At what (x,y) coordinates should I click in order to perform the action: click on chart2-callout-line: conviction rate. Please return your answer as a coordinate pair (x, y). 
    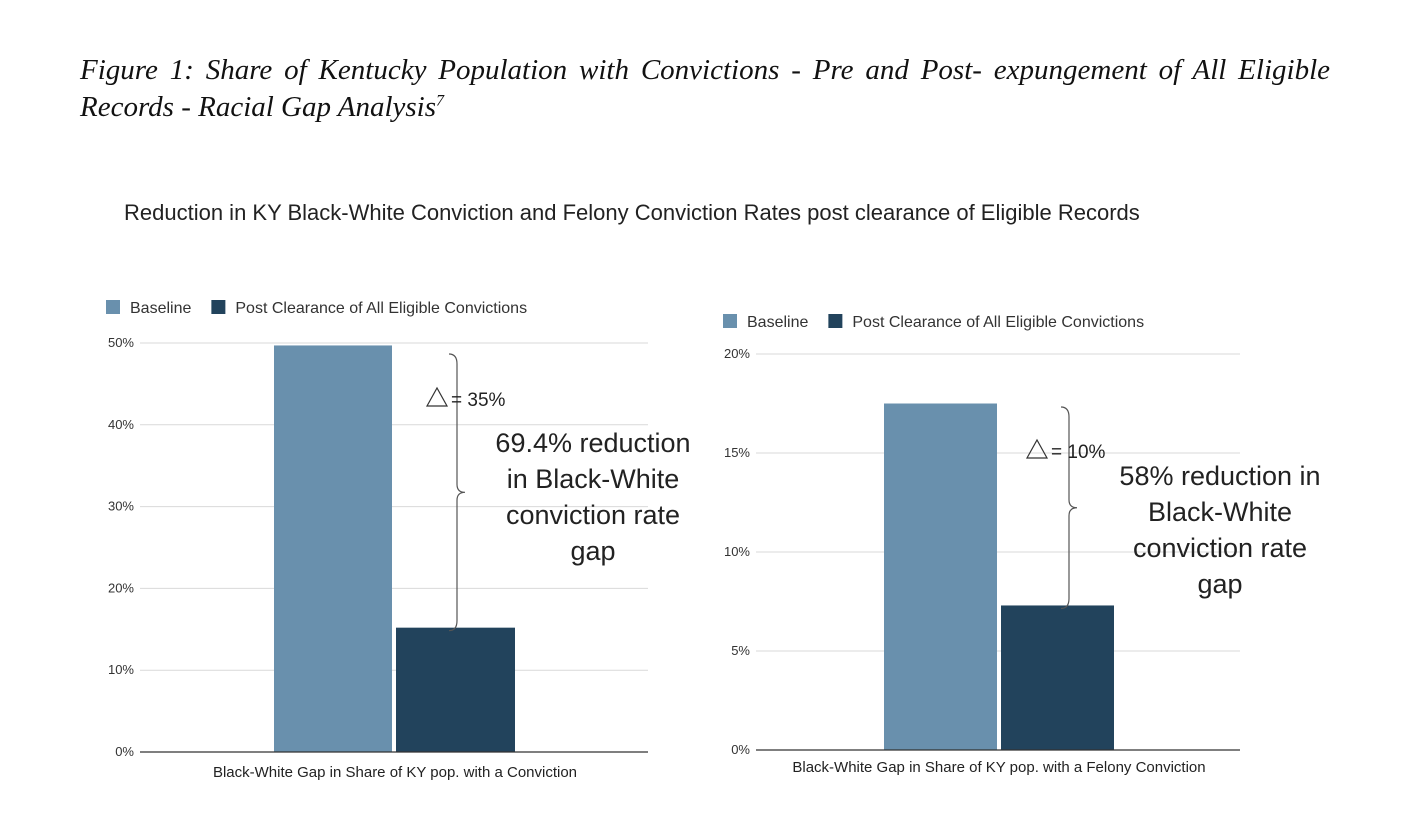
    Looking at the image, I should click on (1220, 548).